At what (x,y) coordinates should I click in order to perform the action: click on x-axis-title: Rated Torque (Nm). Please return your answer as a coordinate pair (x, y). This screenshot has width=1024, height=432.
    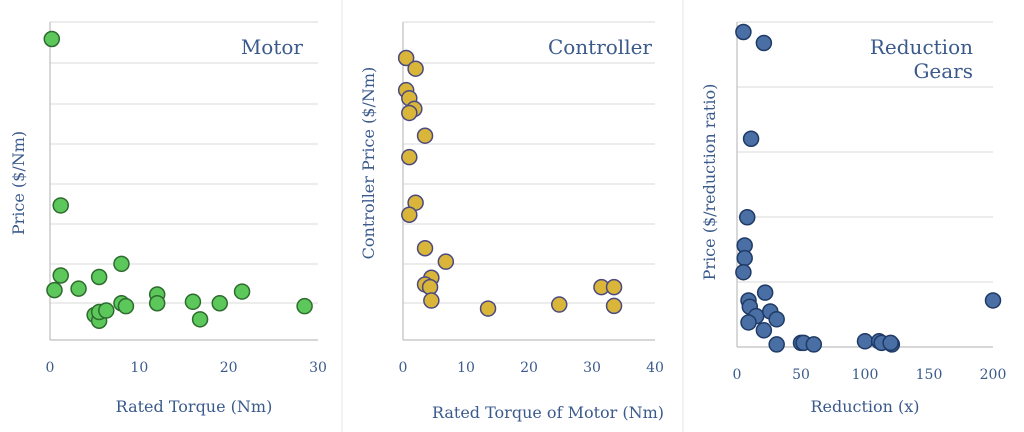
    Looking at the image, I should click on (194, 406).